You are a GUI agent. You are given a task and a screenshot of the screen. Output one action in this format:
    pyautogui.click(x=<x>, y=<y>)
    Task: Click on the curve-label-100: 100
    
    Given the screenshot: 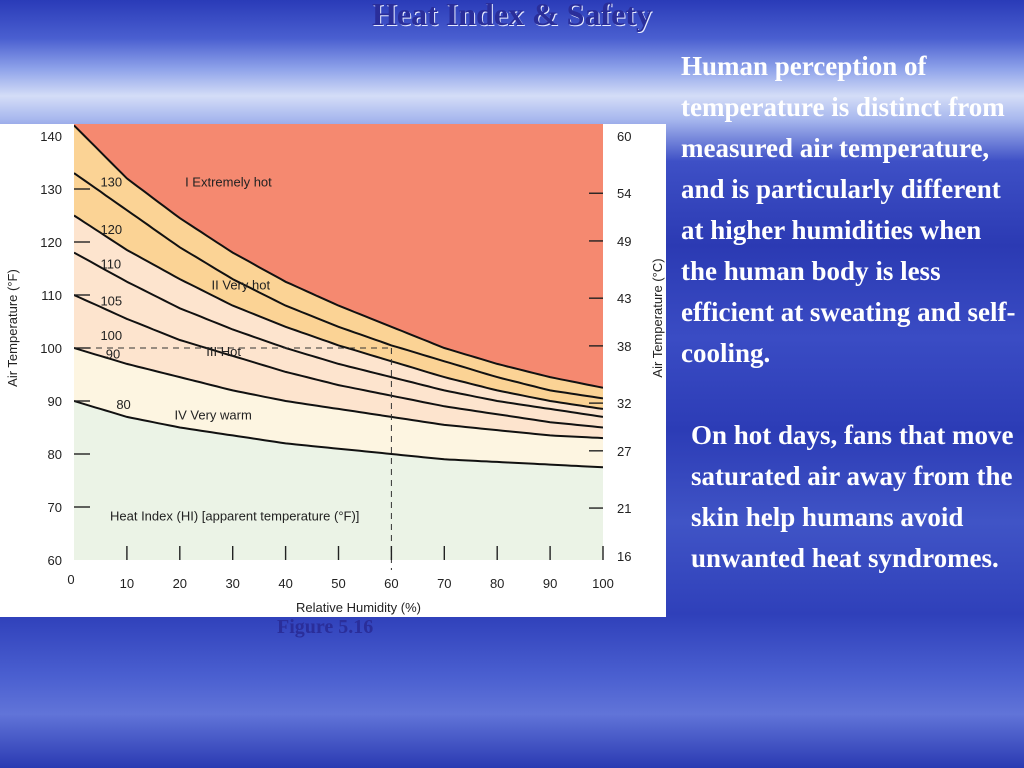 What is the action you would take?
    pyautogui.click(x=111, y=335)
    